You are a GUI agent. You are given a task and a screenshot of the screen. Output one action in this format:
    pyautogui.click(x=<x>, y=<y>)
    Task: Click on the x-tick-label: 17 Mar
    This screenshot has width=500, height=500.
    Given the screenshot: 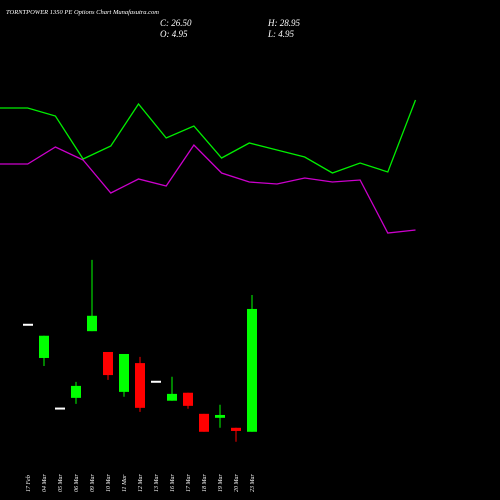 What is the action you would take?
    pyautogui.click(x=189, y=483)
    